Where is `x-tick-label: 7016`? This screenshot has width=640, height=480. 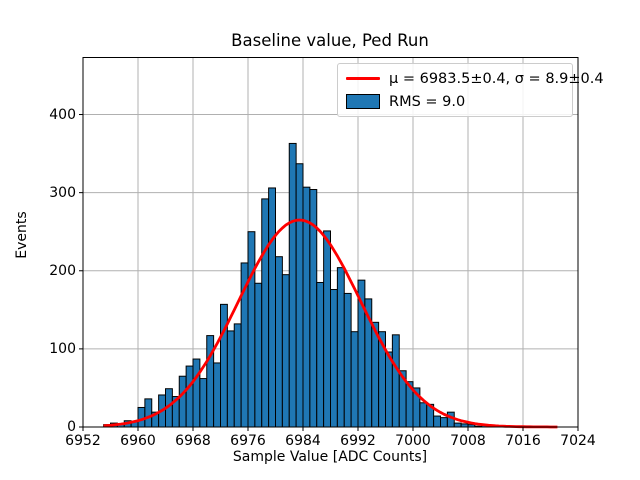
x-tick-label: 7016 is located at coordinates (523, 441).